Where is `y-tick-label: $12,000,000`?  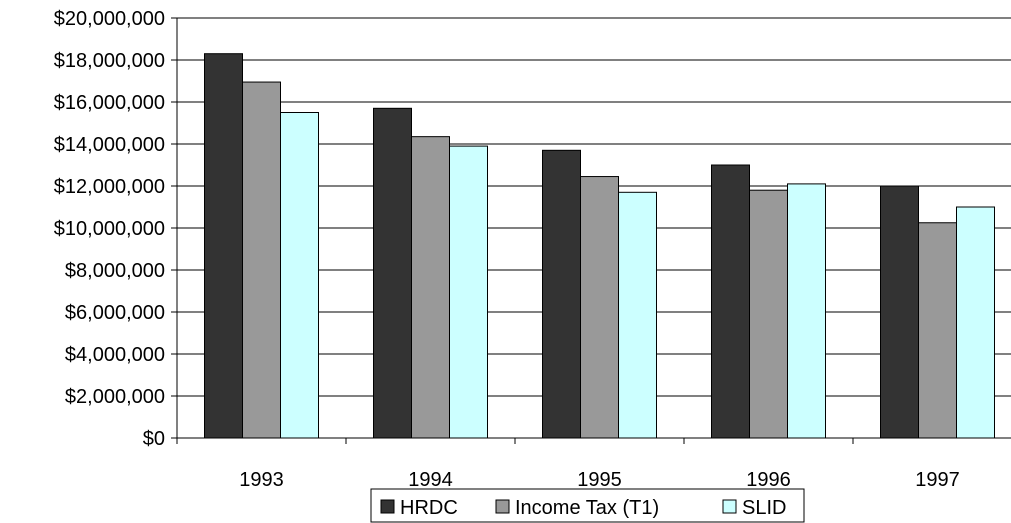 y-tick-label: $12,000,000 is located at coordinates (109, 187).